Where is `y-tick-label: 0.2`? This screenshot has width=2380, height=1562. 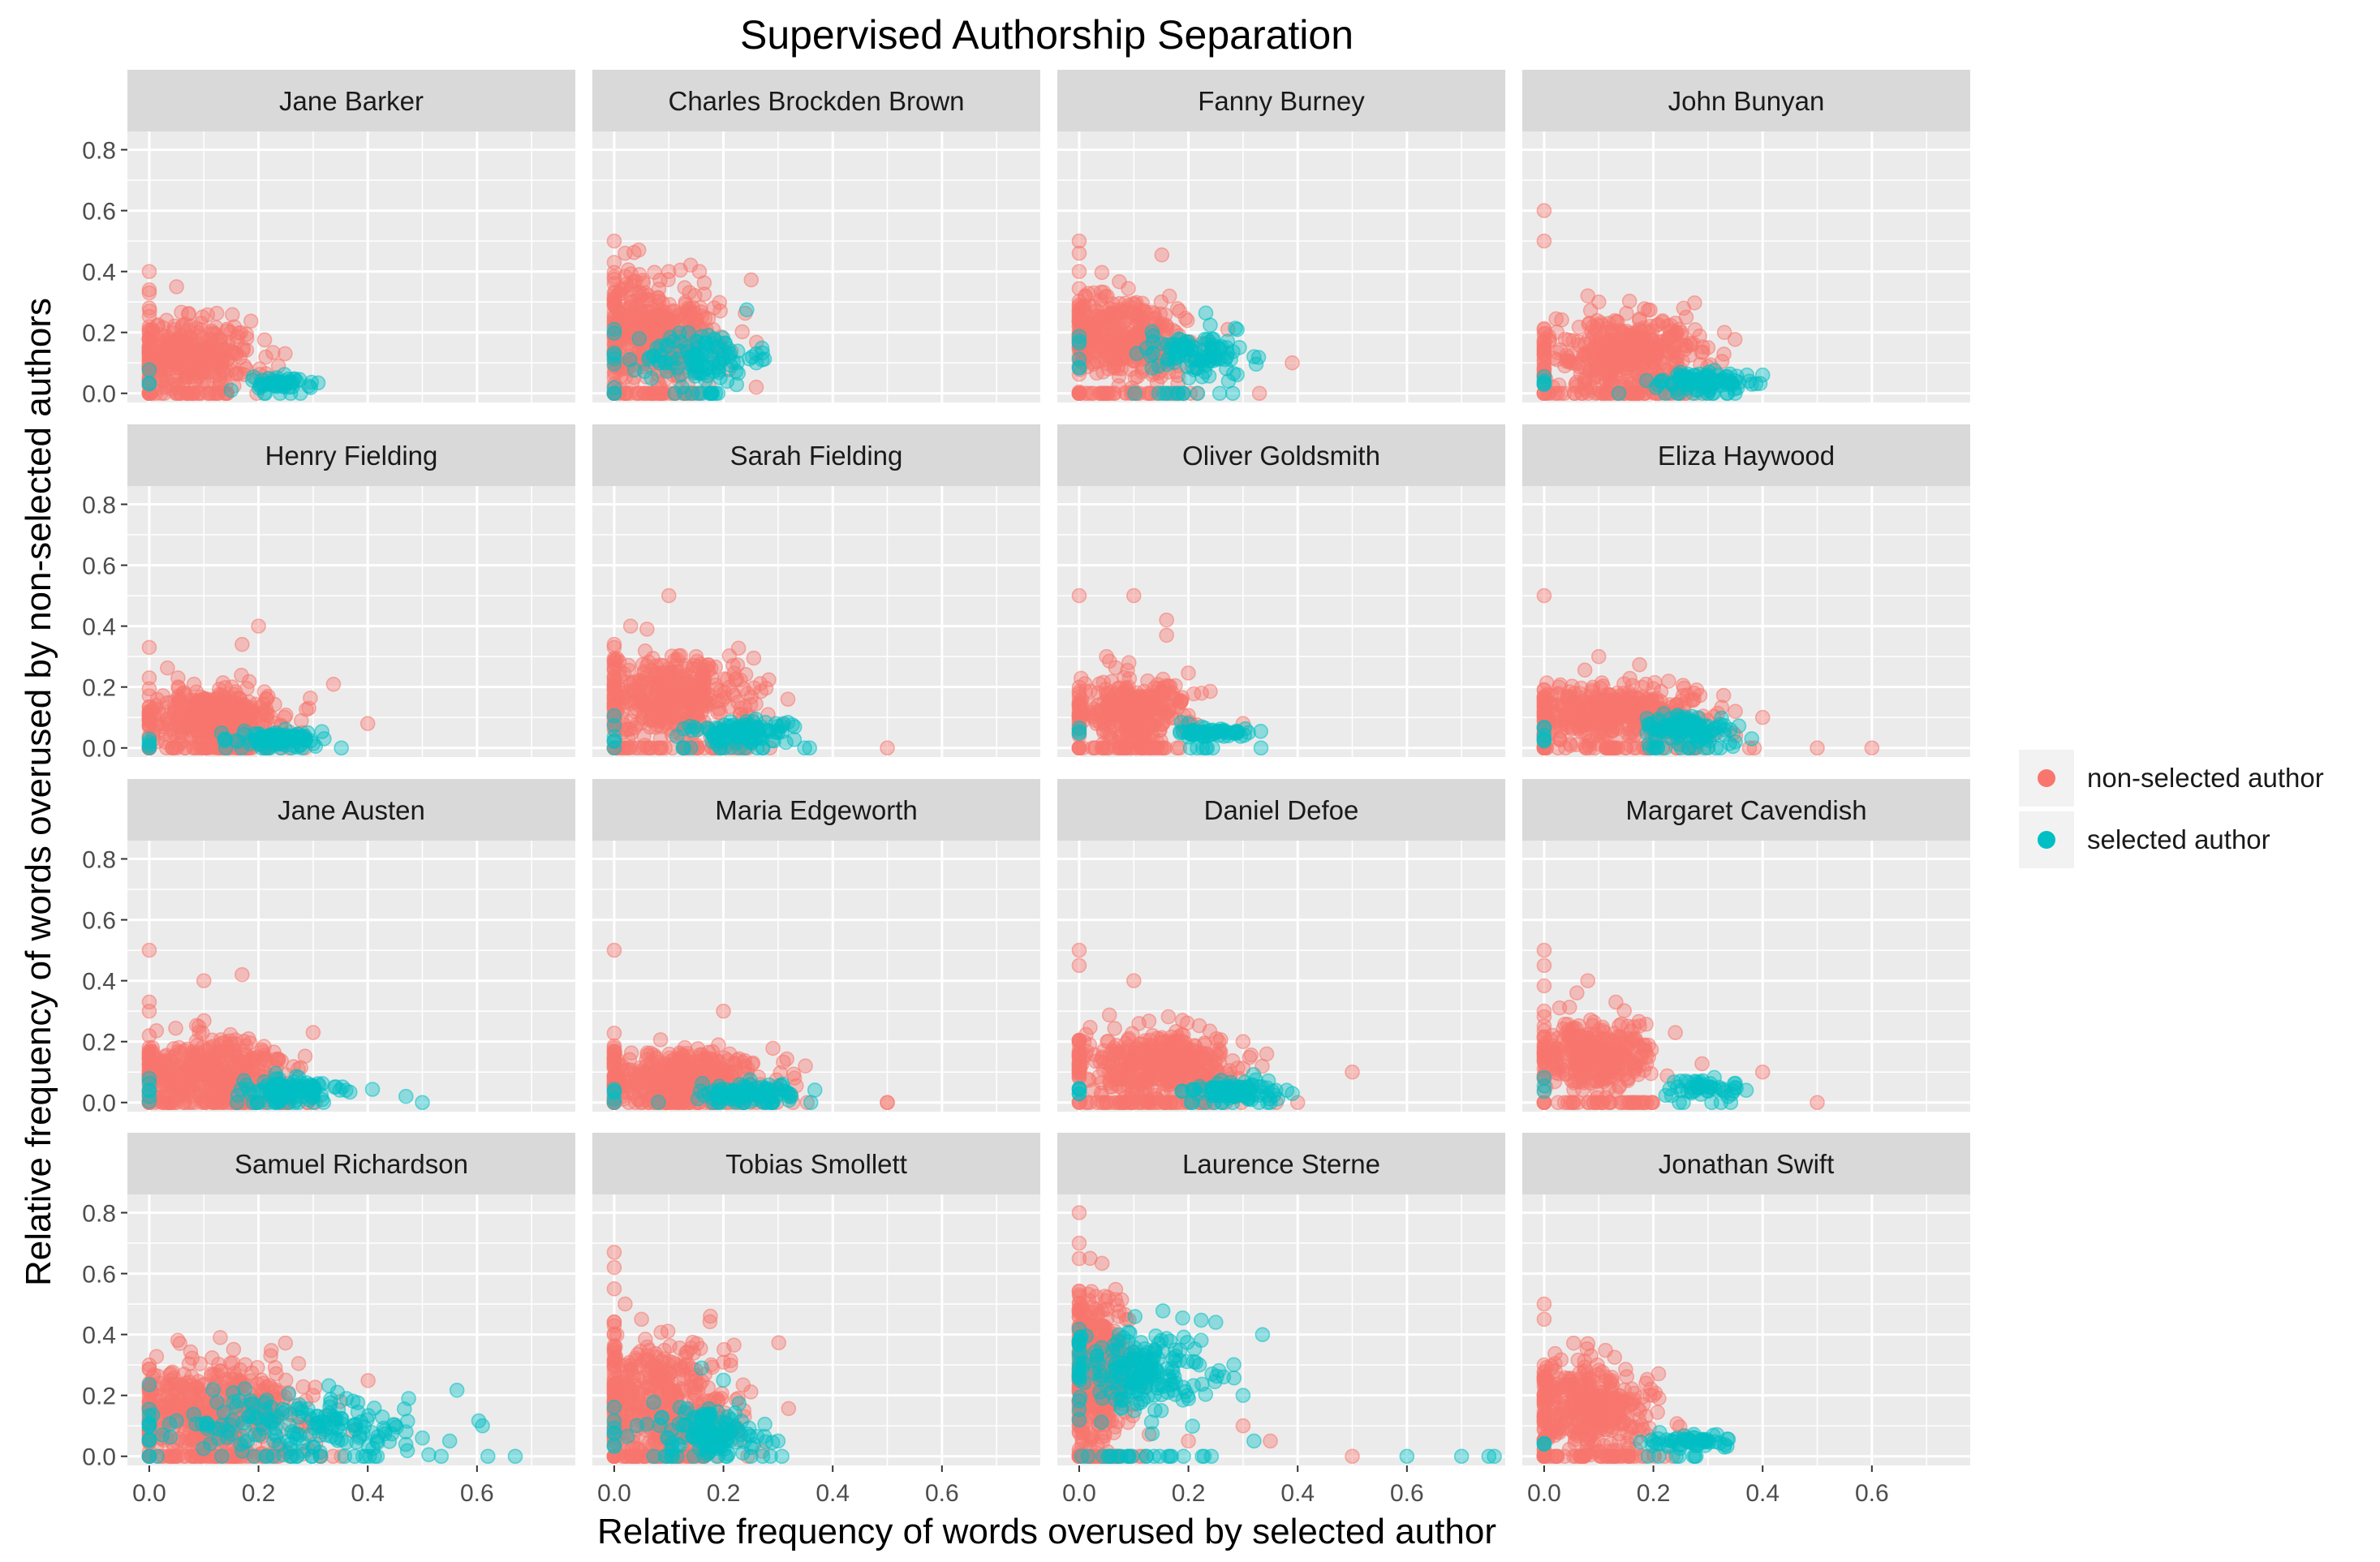
y-tick-label: 0.2 is located at coordinates (99, 688).